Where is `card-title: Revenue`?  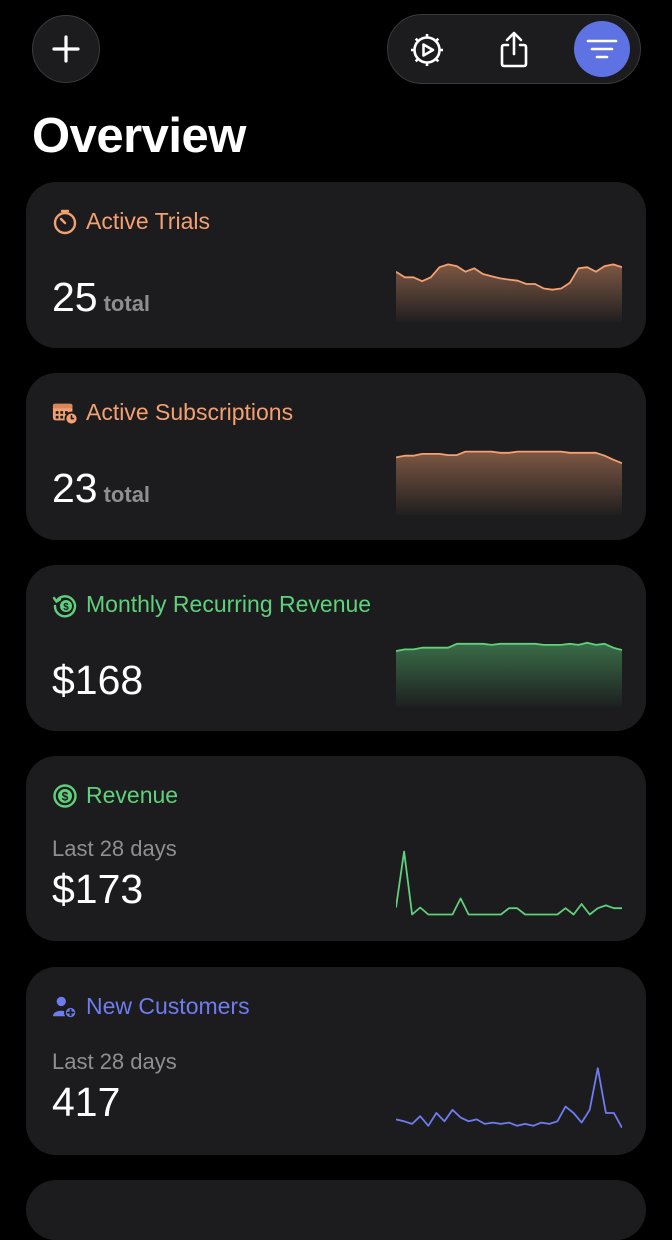 card-title: Revenue is located at coordinates (132, 795).